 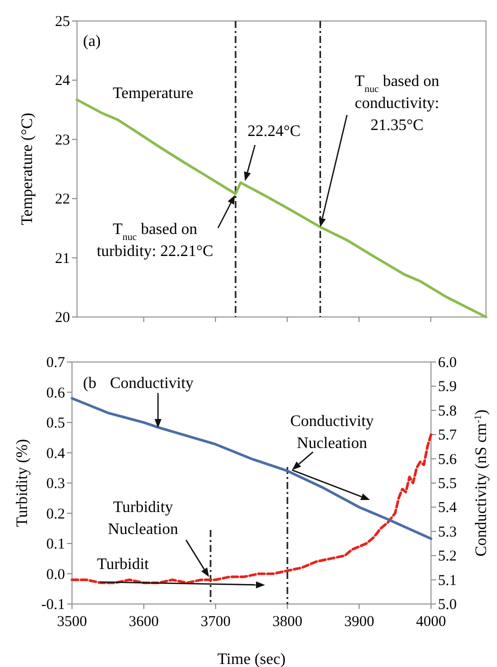 I want to click on y-tick-label: 0.6, so click(x=56, y=393).